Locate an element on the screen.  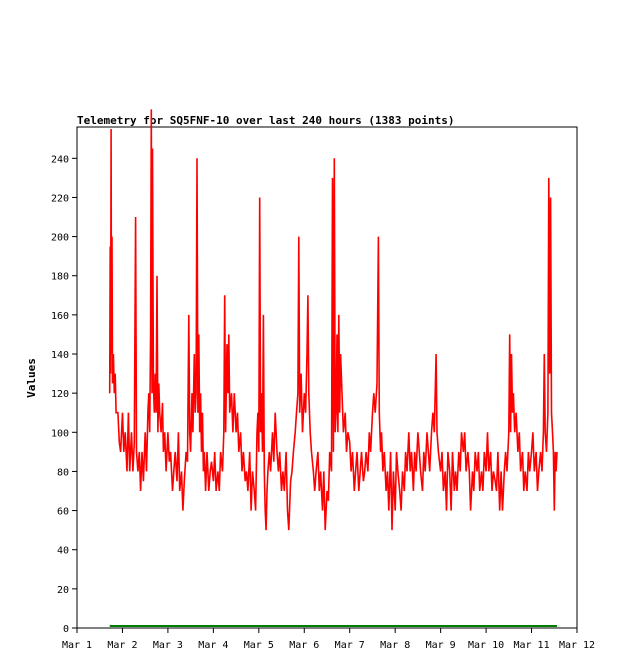
x-tick-label: Mar 7 is located at coordinates (350, 645).